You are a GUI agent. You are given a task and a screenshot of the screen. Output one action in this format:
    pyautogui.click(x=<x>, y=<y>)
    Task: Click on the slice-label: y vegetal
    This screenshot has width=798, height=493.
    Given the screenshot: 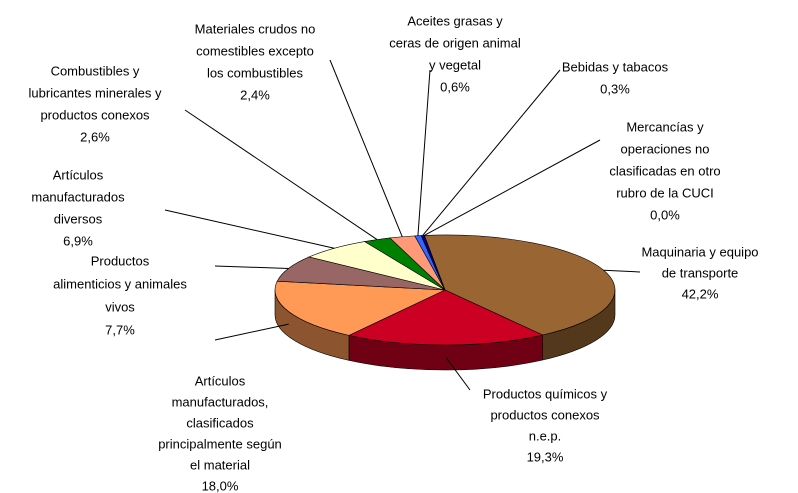 What is the action you would take?
    pyautogui.click(x=455, y=64)
    